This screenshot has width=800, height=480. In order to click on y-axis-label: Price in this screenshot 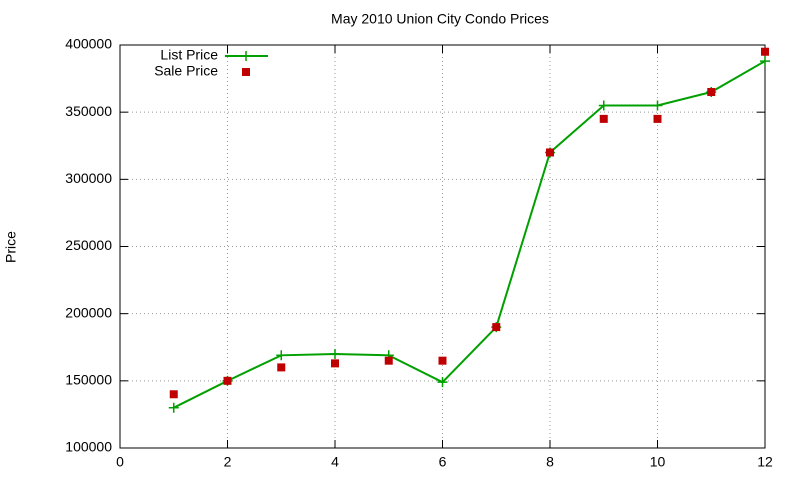, I will do `click(11, 247)`.